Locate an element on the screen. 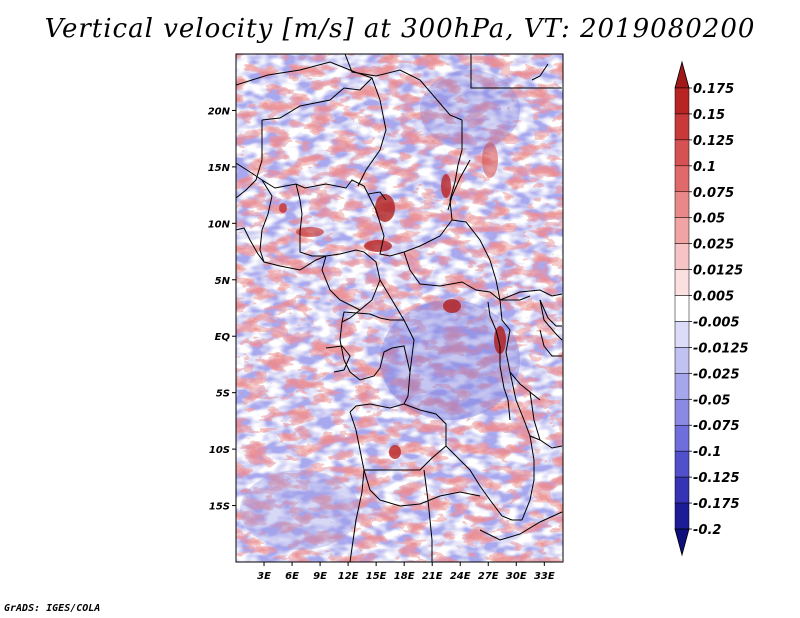  colorbar-label: -0.1 is located at coordinates (707, 452).